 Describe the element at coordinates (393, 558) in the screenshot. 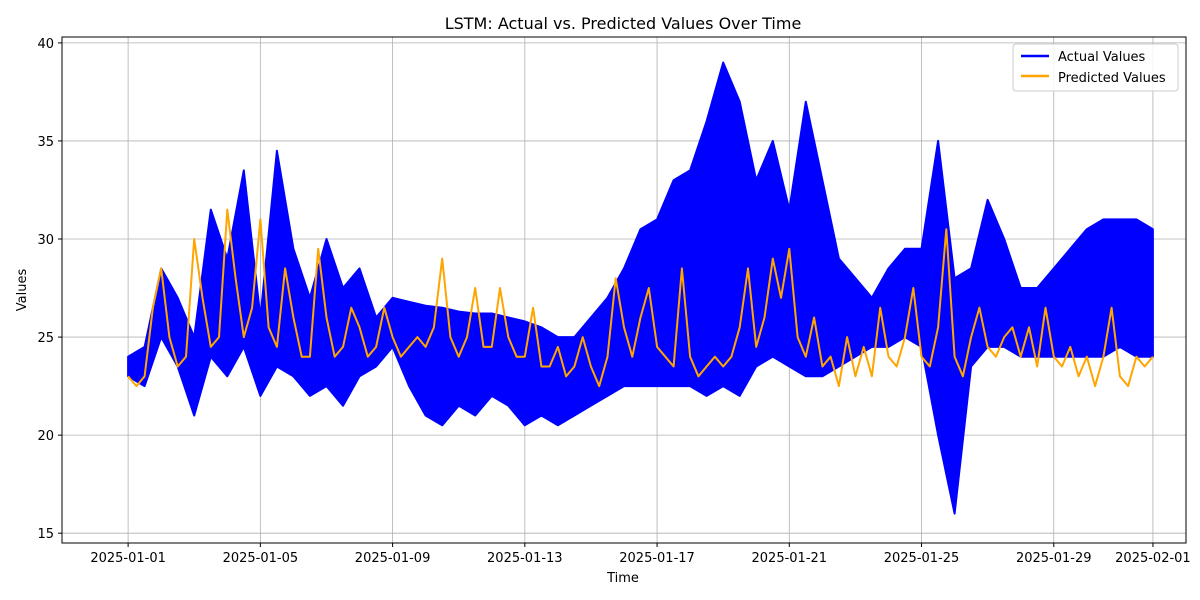

I see `x-tick-label: 2025-01-09` at that location.